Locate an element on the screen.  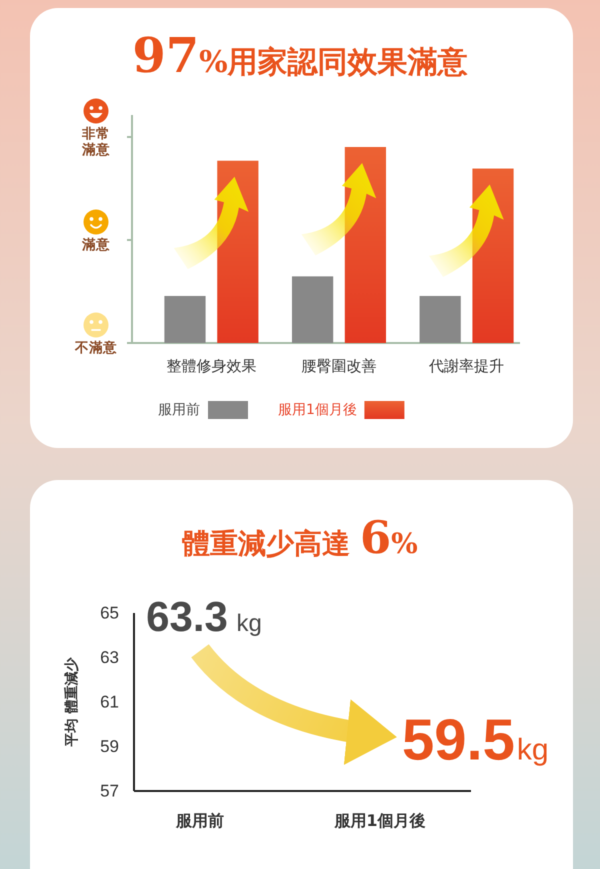
y-axis-title: 平均 體重減少 is located at coordinates (72, 702).